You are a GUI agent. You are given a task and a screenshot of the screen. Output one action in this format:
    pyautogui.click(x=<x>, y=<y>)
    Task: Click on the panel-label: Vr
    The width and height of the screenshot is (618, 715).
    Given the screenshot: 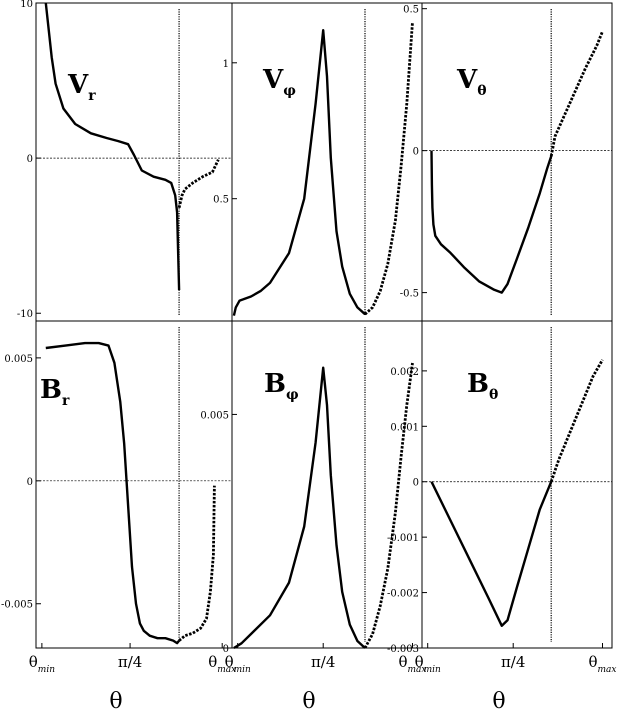 What is the action you would take?
    pyautogui.click(x=81, y=87)
    